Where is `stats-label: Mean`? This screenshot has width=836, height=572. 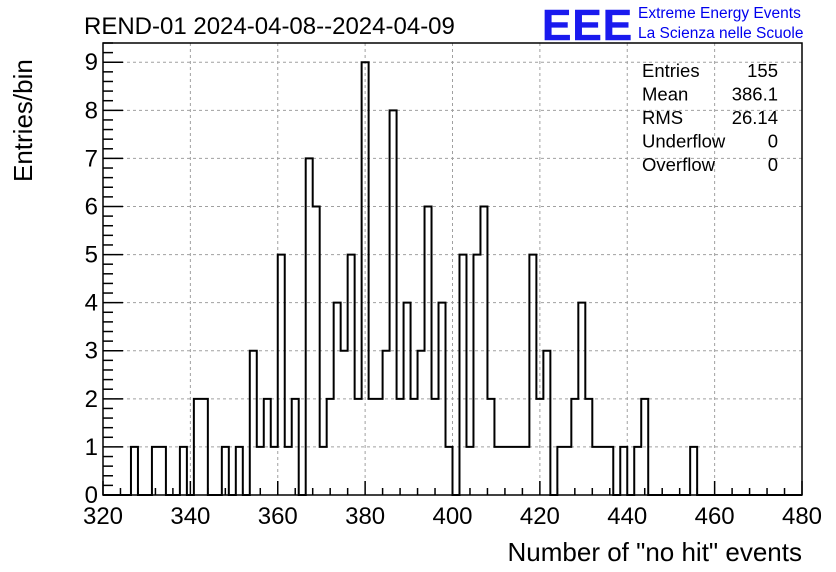
stats-label: Mean is located at coordinates (665, 94).